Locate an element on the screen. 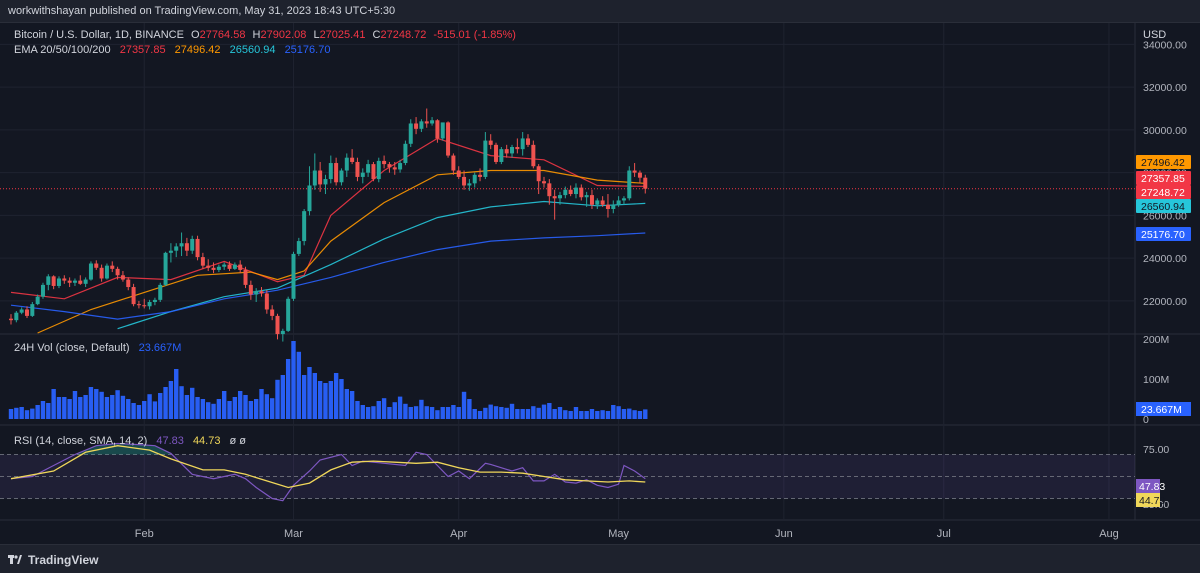  ema200-value: 25176.70 is located at coordinates (308, 50).